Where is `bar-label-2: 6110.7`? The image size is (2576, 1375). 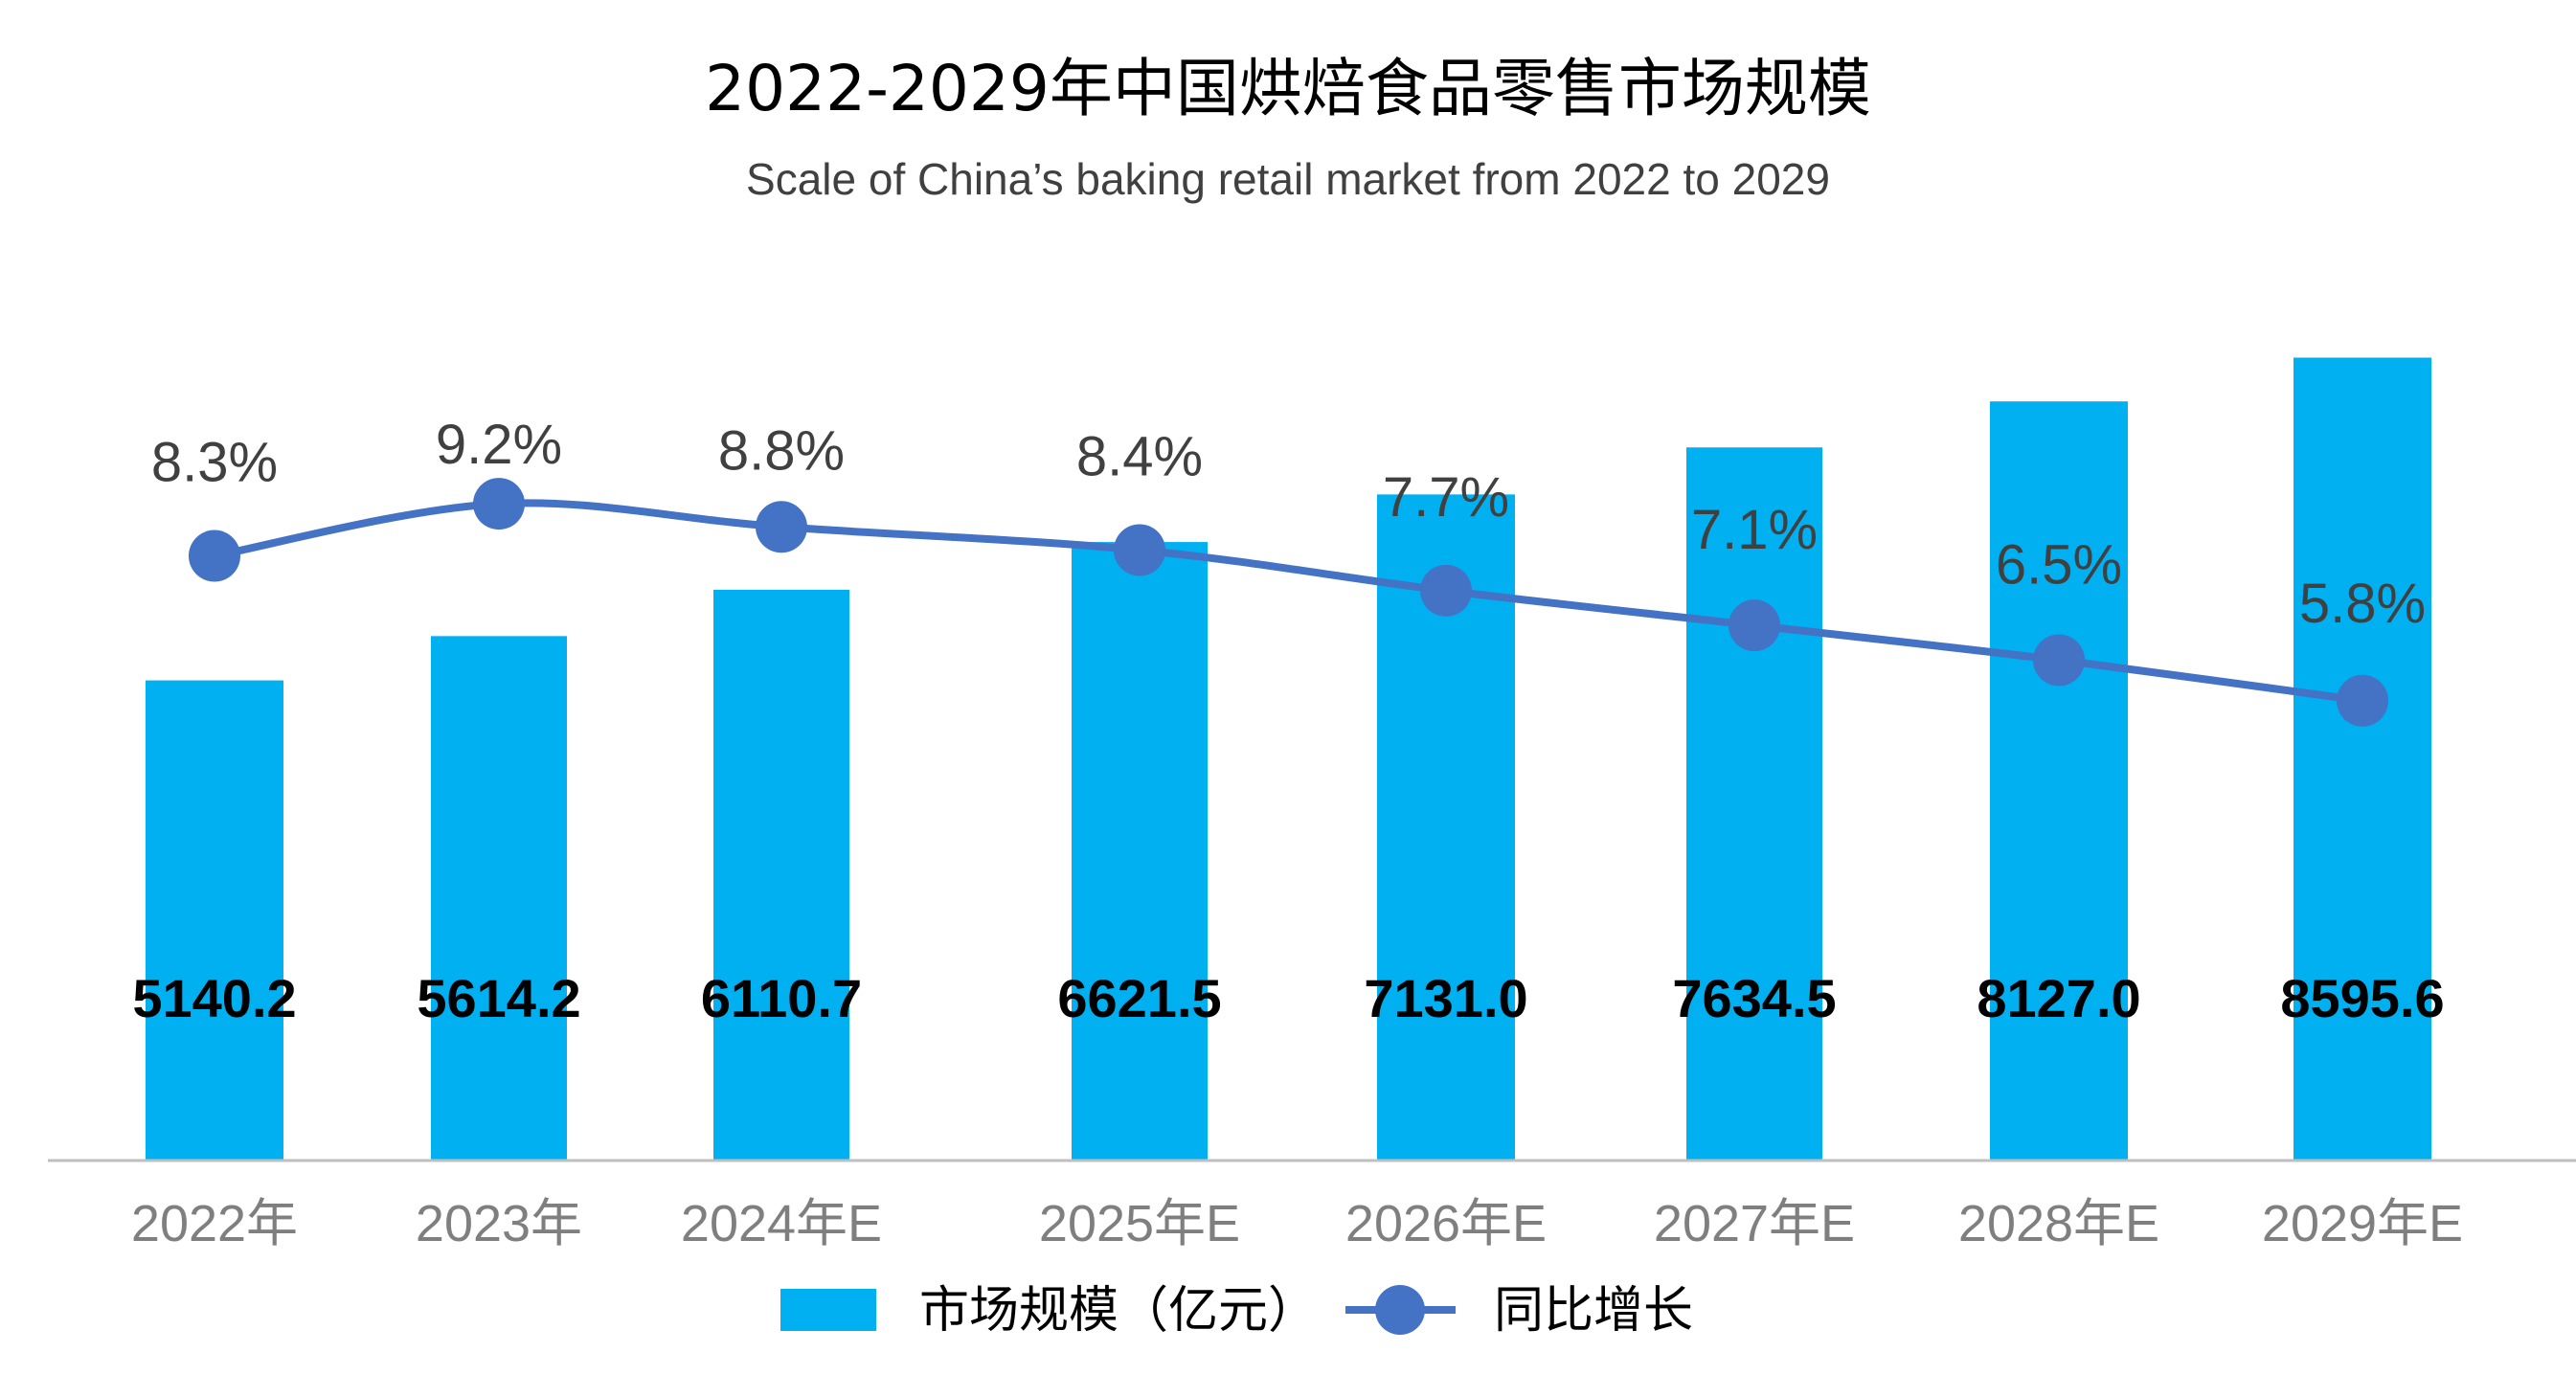 bar-label-2: 6110.7 is located at coordinates (781, 998).